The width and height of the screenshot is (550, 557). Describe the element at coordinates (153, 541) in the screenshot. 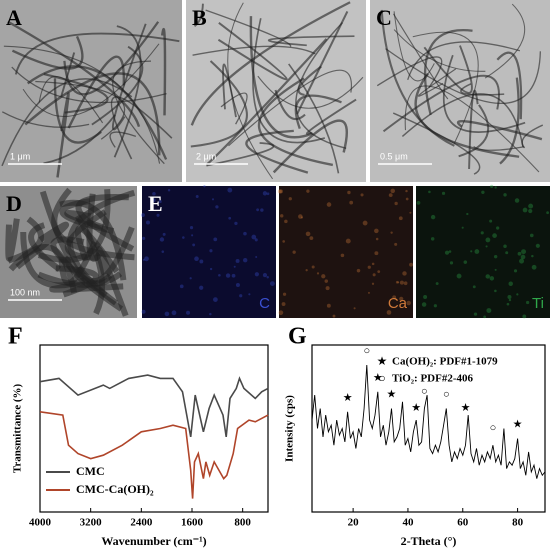

I see `x-axis-title: Wavenumber (cm⁻¹)` at that location.